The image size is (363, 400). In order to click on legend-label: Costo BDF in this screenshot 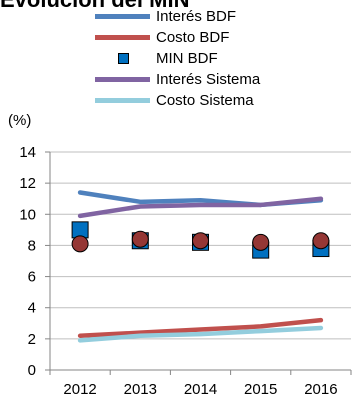, I will do `click(193, 37)`.